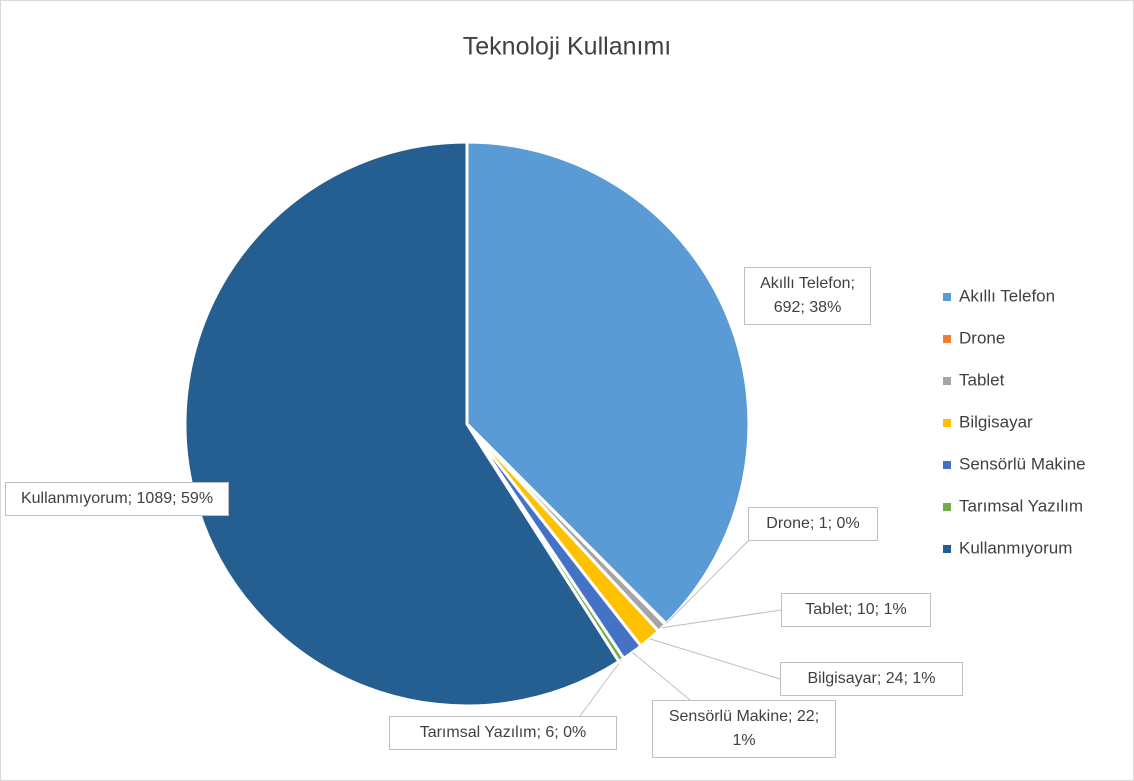  I want to click on data-label: Bilgisayar; 24; 1%, so click(871, 679).